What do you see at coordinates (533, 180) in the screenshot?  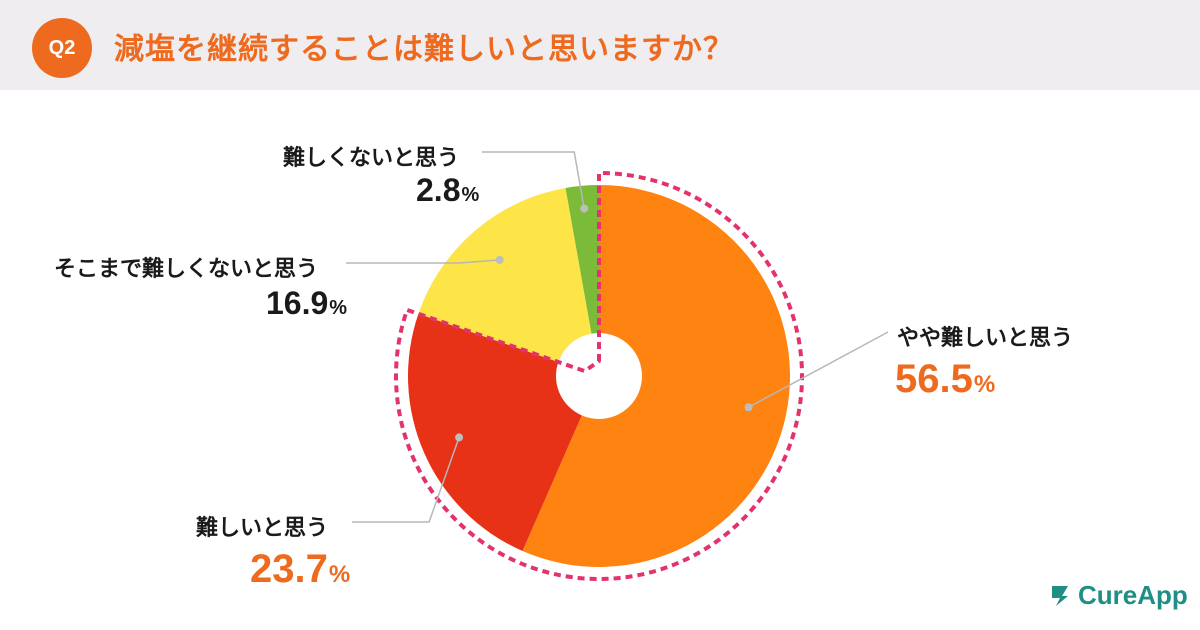 I see `connector-line-not-difficult` at bounding box center [533, 180].